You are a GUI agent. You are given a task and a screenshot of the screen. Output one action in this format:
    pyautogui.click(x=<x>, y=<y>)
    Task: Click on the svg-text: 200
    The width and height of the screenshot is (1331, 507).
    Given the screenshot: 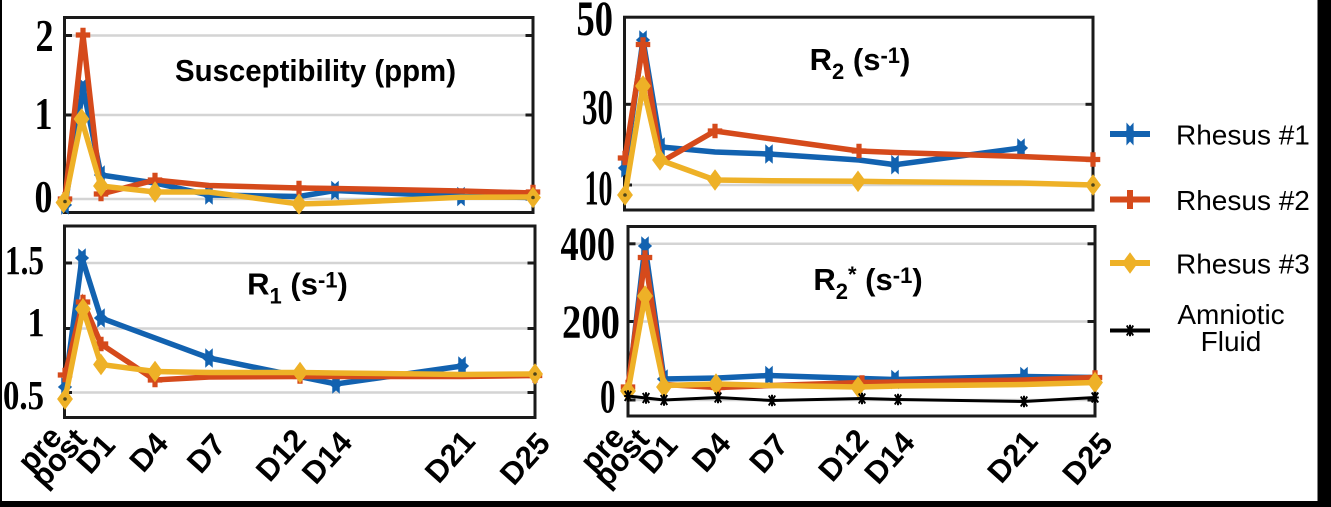 What is the action you would take?
    pyautogui.click(x=591, y=322)
    